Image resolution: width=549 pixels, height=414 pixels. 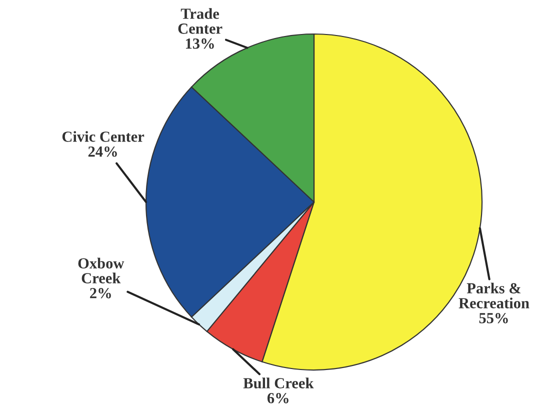 I want to click on data-label: 13%, so click(x=200, y=43).